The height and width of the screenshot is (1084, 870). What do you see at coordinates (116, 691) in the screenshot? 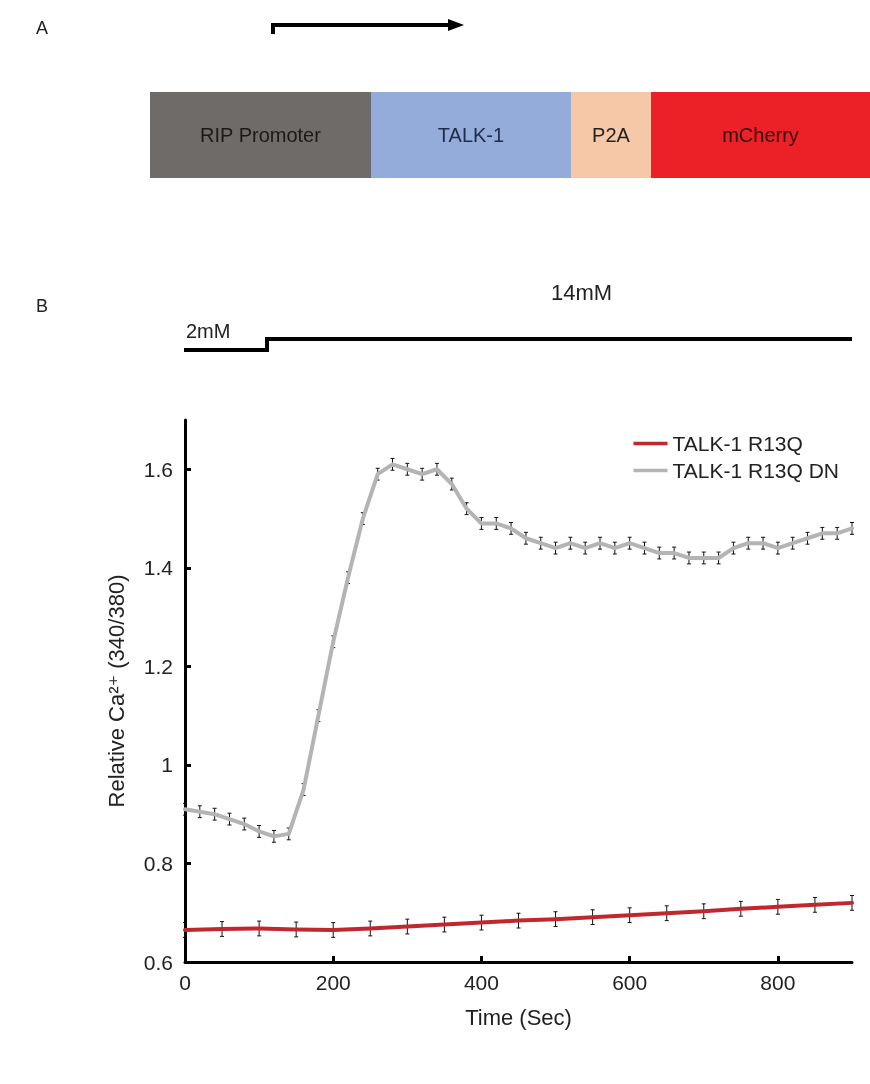
I see `y-axis-title: Relative Ca²⁺ (340/380)` at bounding box center [116, 691].